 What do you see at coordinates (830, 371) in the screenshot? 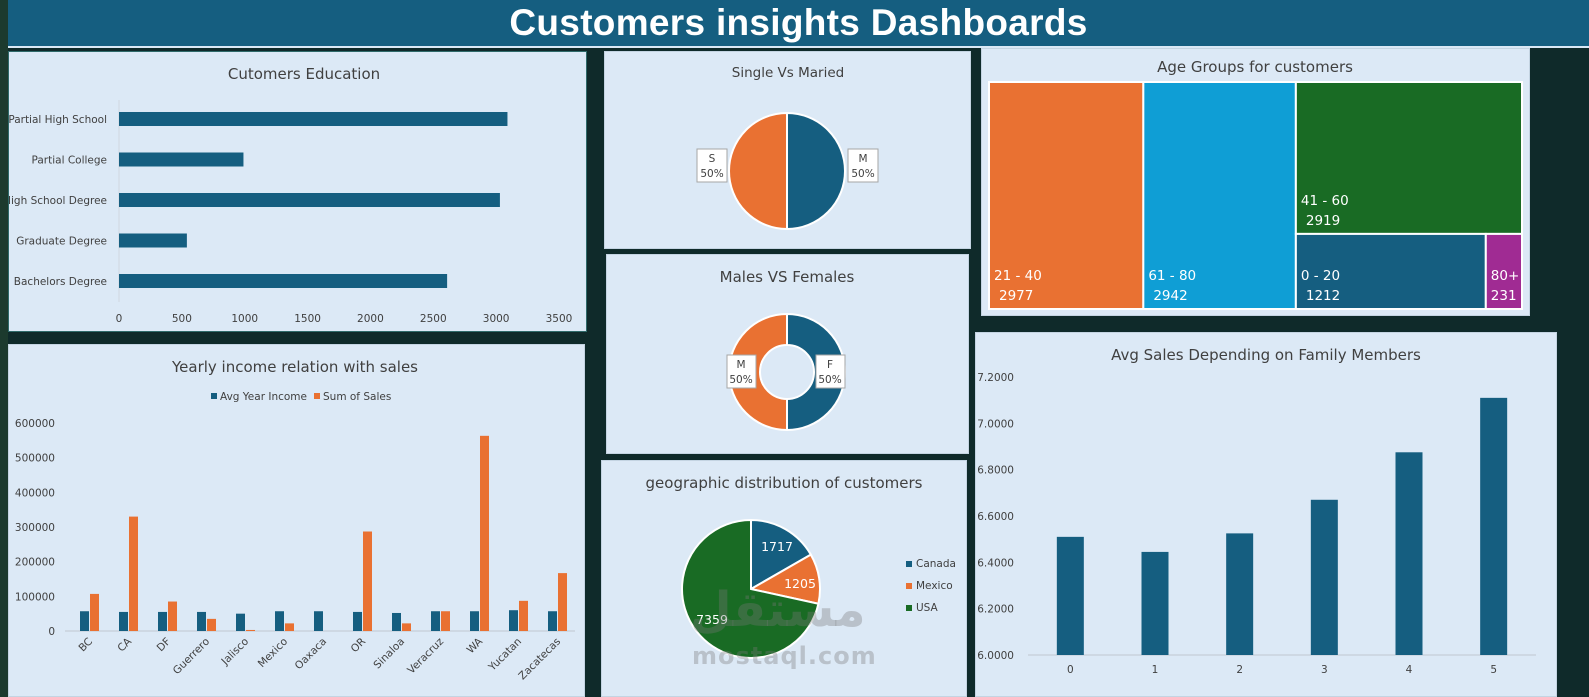
I see `gender-label-box-f` at bounding box center [830, 371].